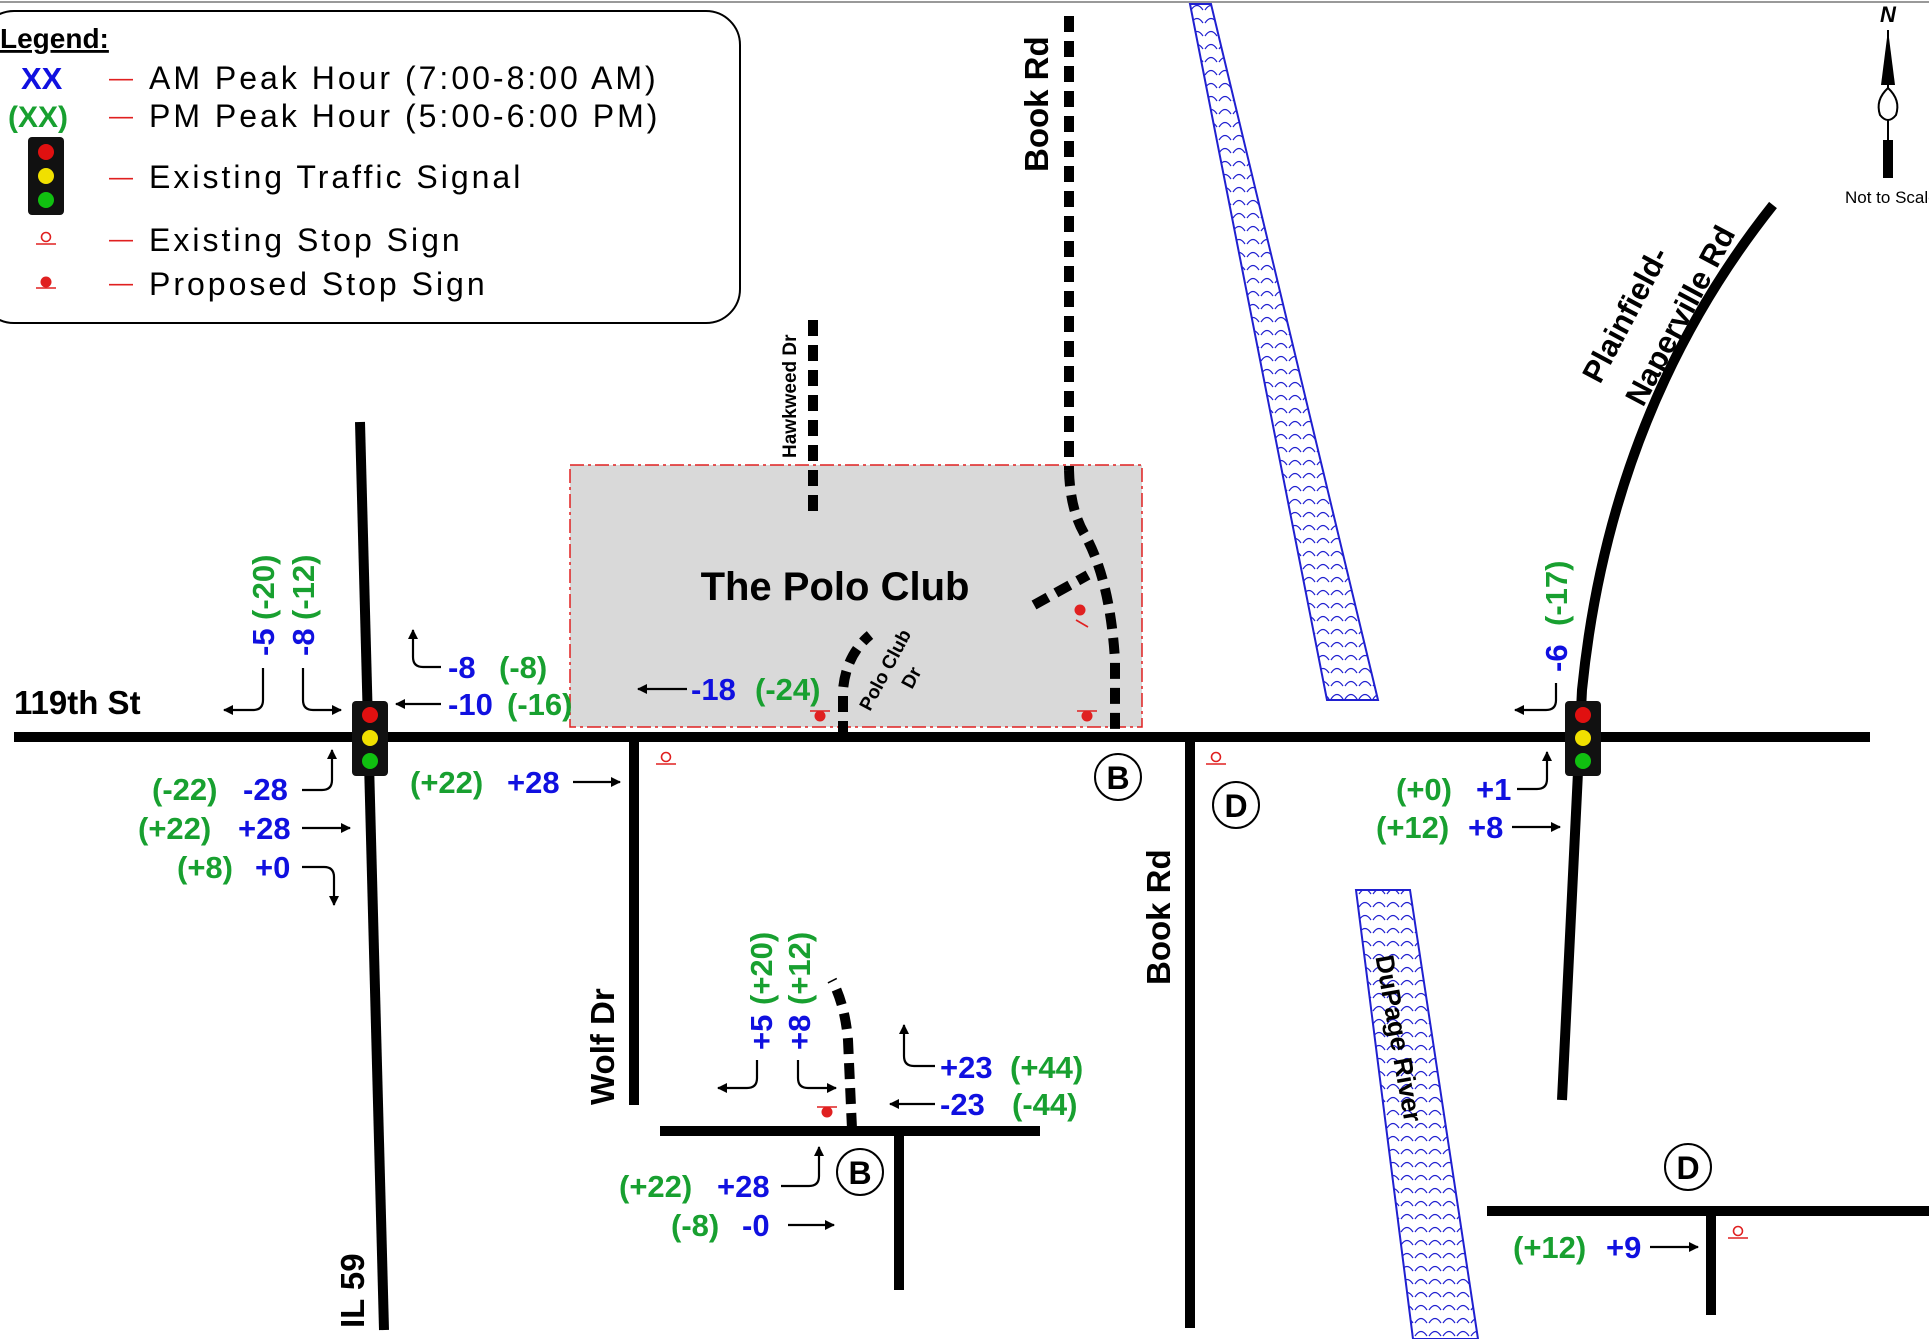  Describe the element at coordinates (743, 1186) in the screenshot. I see `siteb-eb-left-am: +28` at that location.